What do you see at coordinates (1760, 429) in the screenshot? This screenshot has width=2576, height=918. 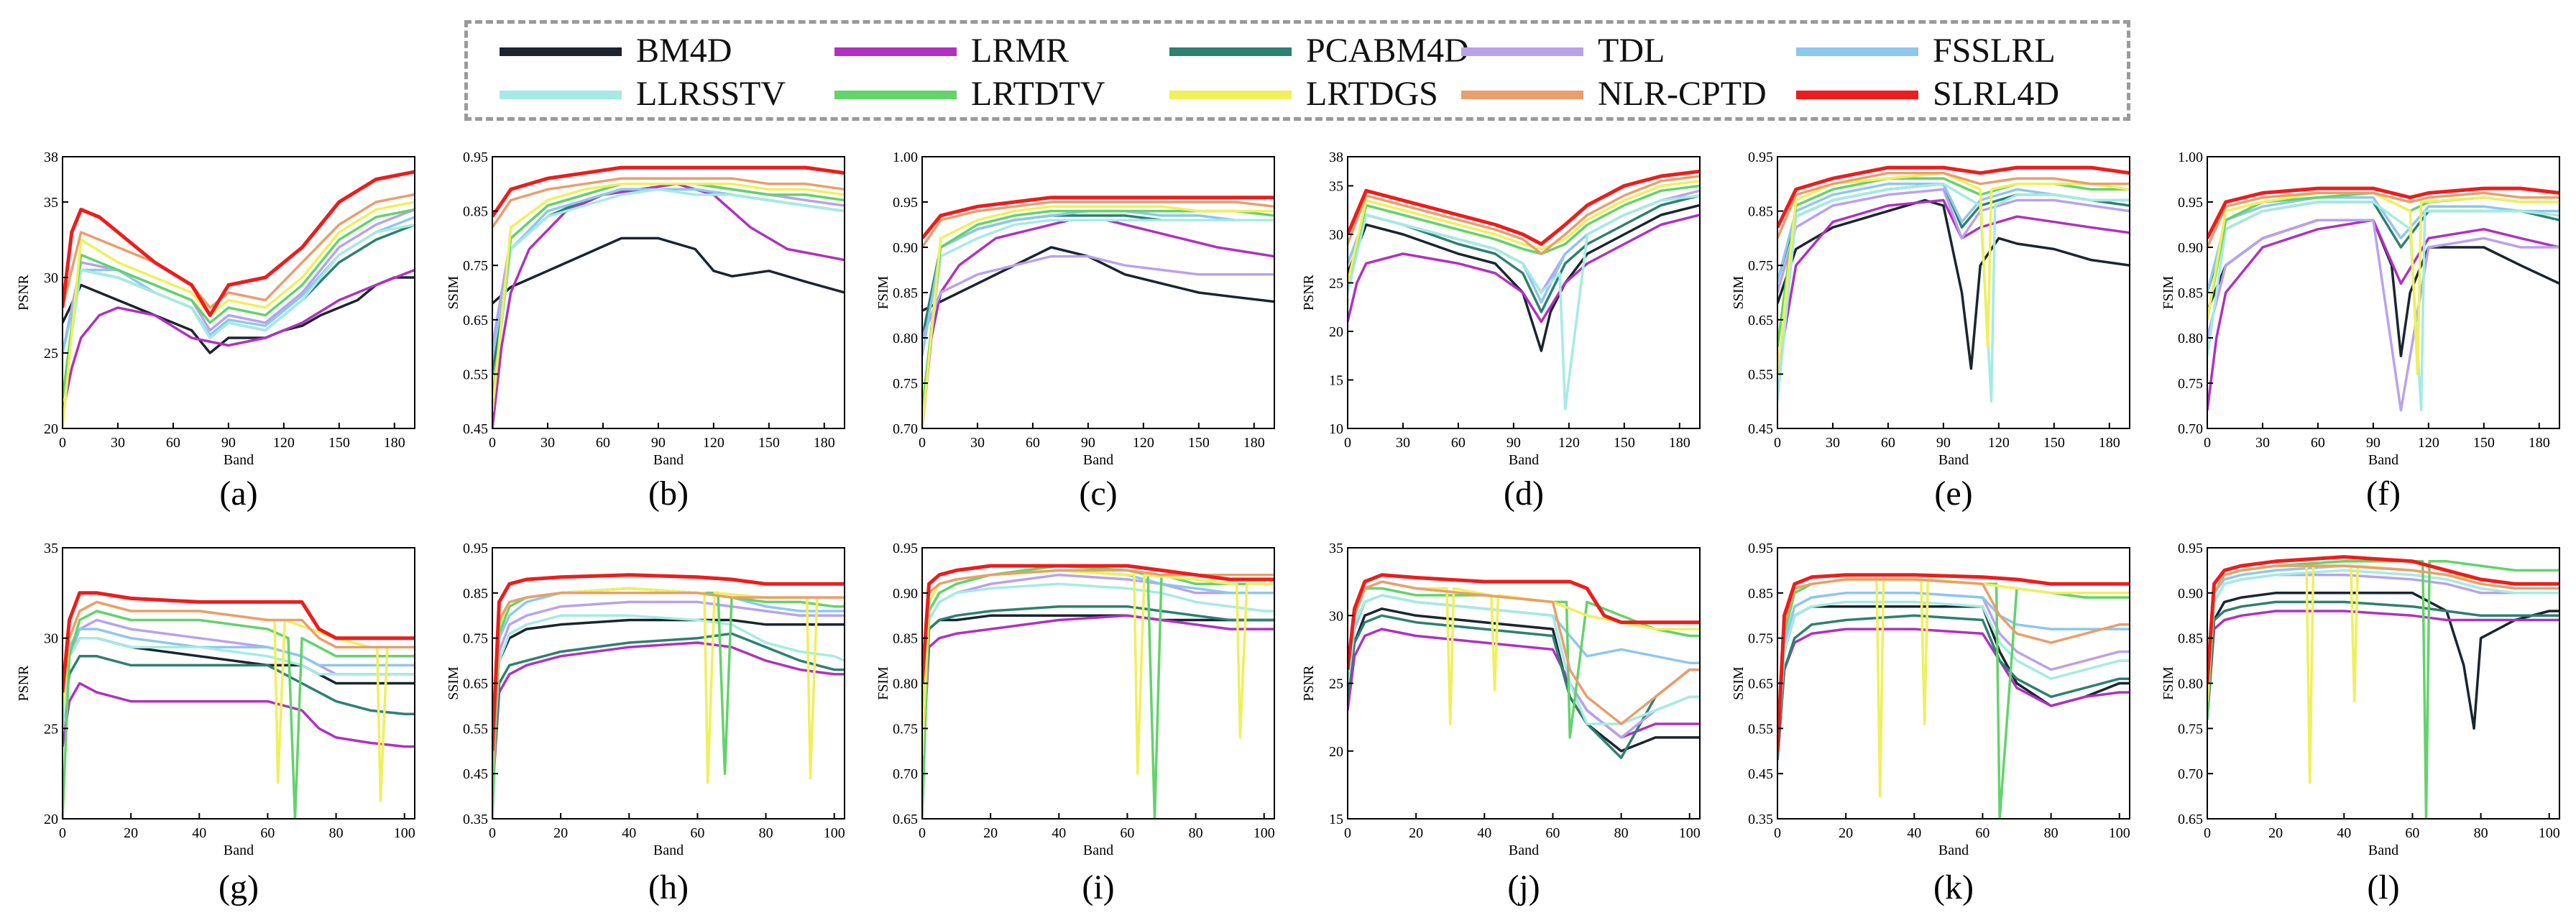 I see `y-tick-label: 0.45` at bounding box center [1760, 429].